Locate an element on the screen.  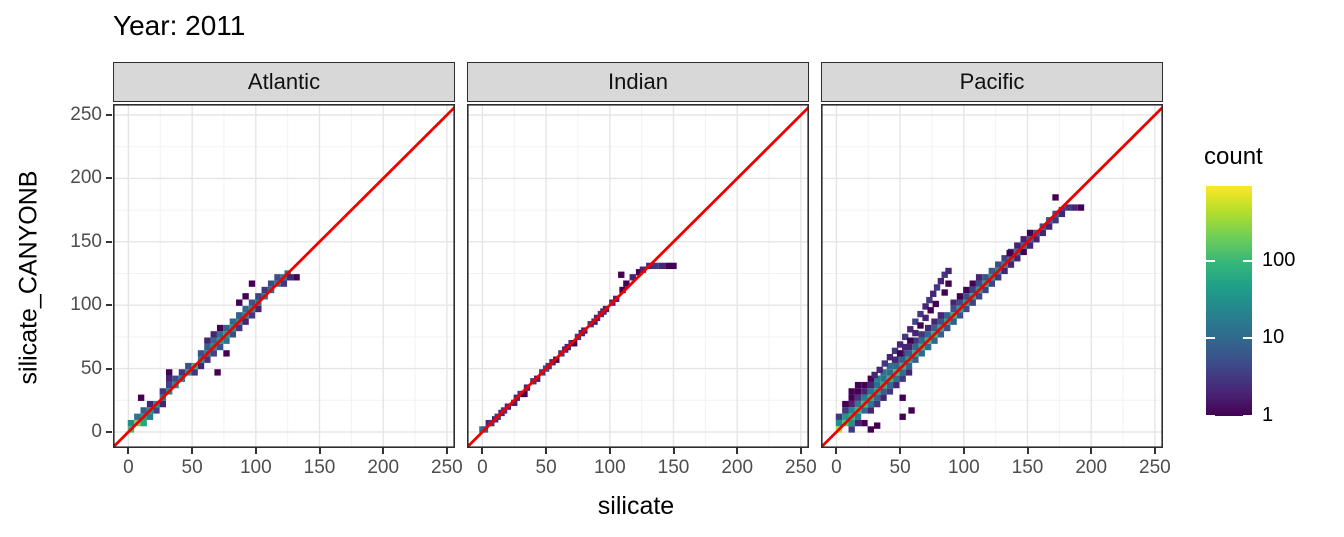
y-tick-label: 0 is located at coordinates (96, 431).